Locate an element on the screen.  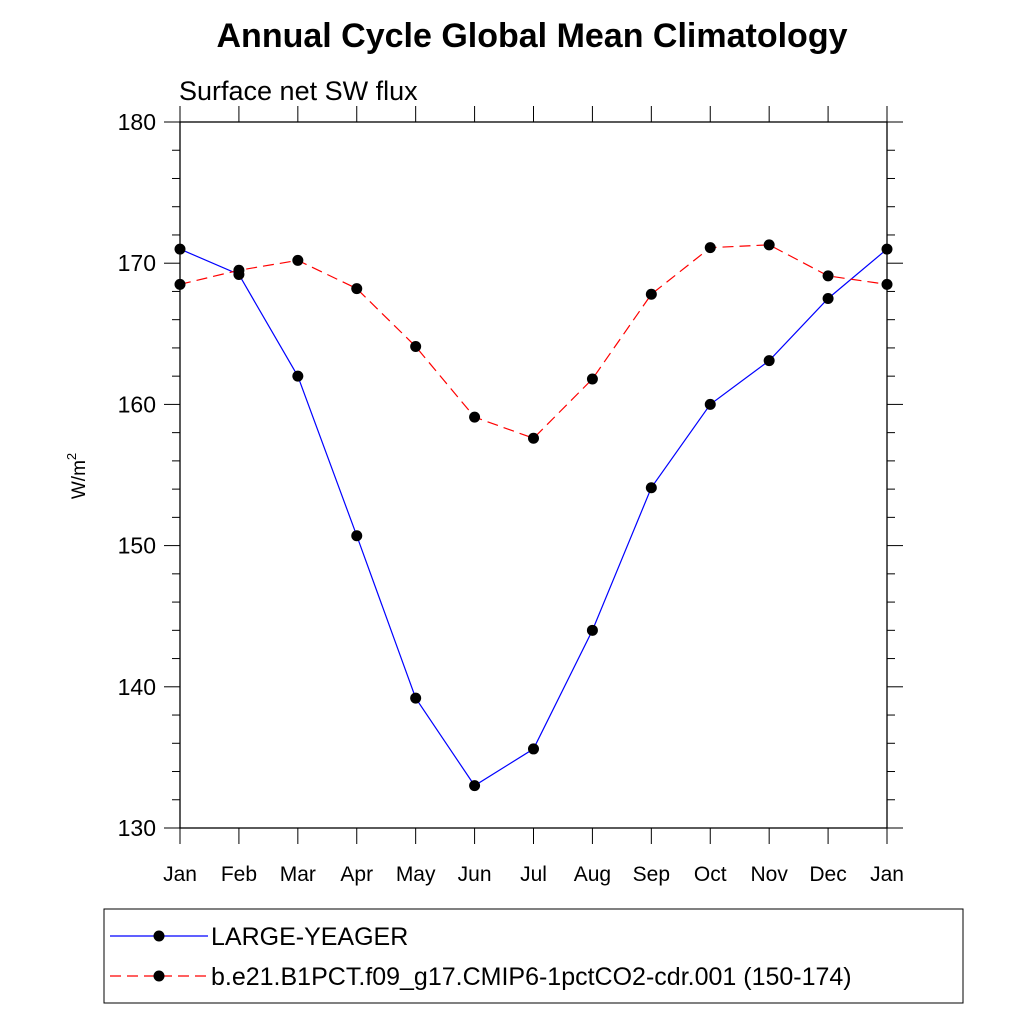
y-tick-label: 170 is located at coordinates (137, 263).